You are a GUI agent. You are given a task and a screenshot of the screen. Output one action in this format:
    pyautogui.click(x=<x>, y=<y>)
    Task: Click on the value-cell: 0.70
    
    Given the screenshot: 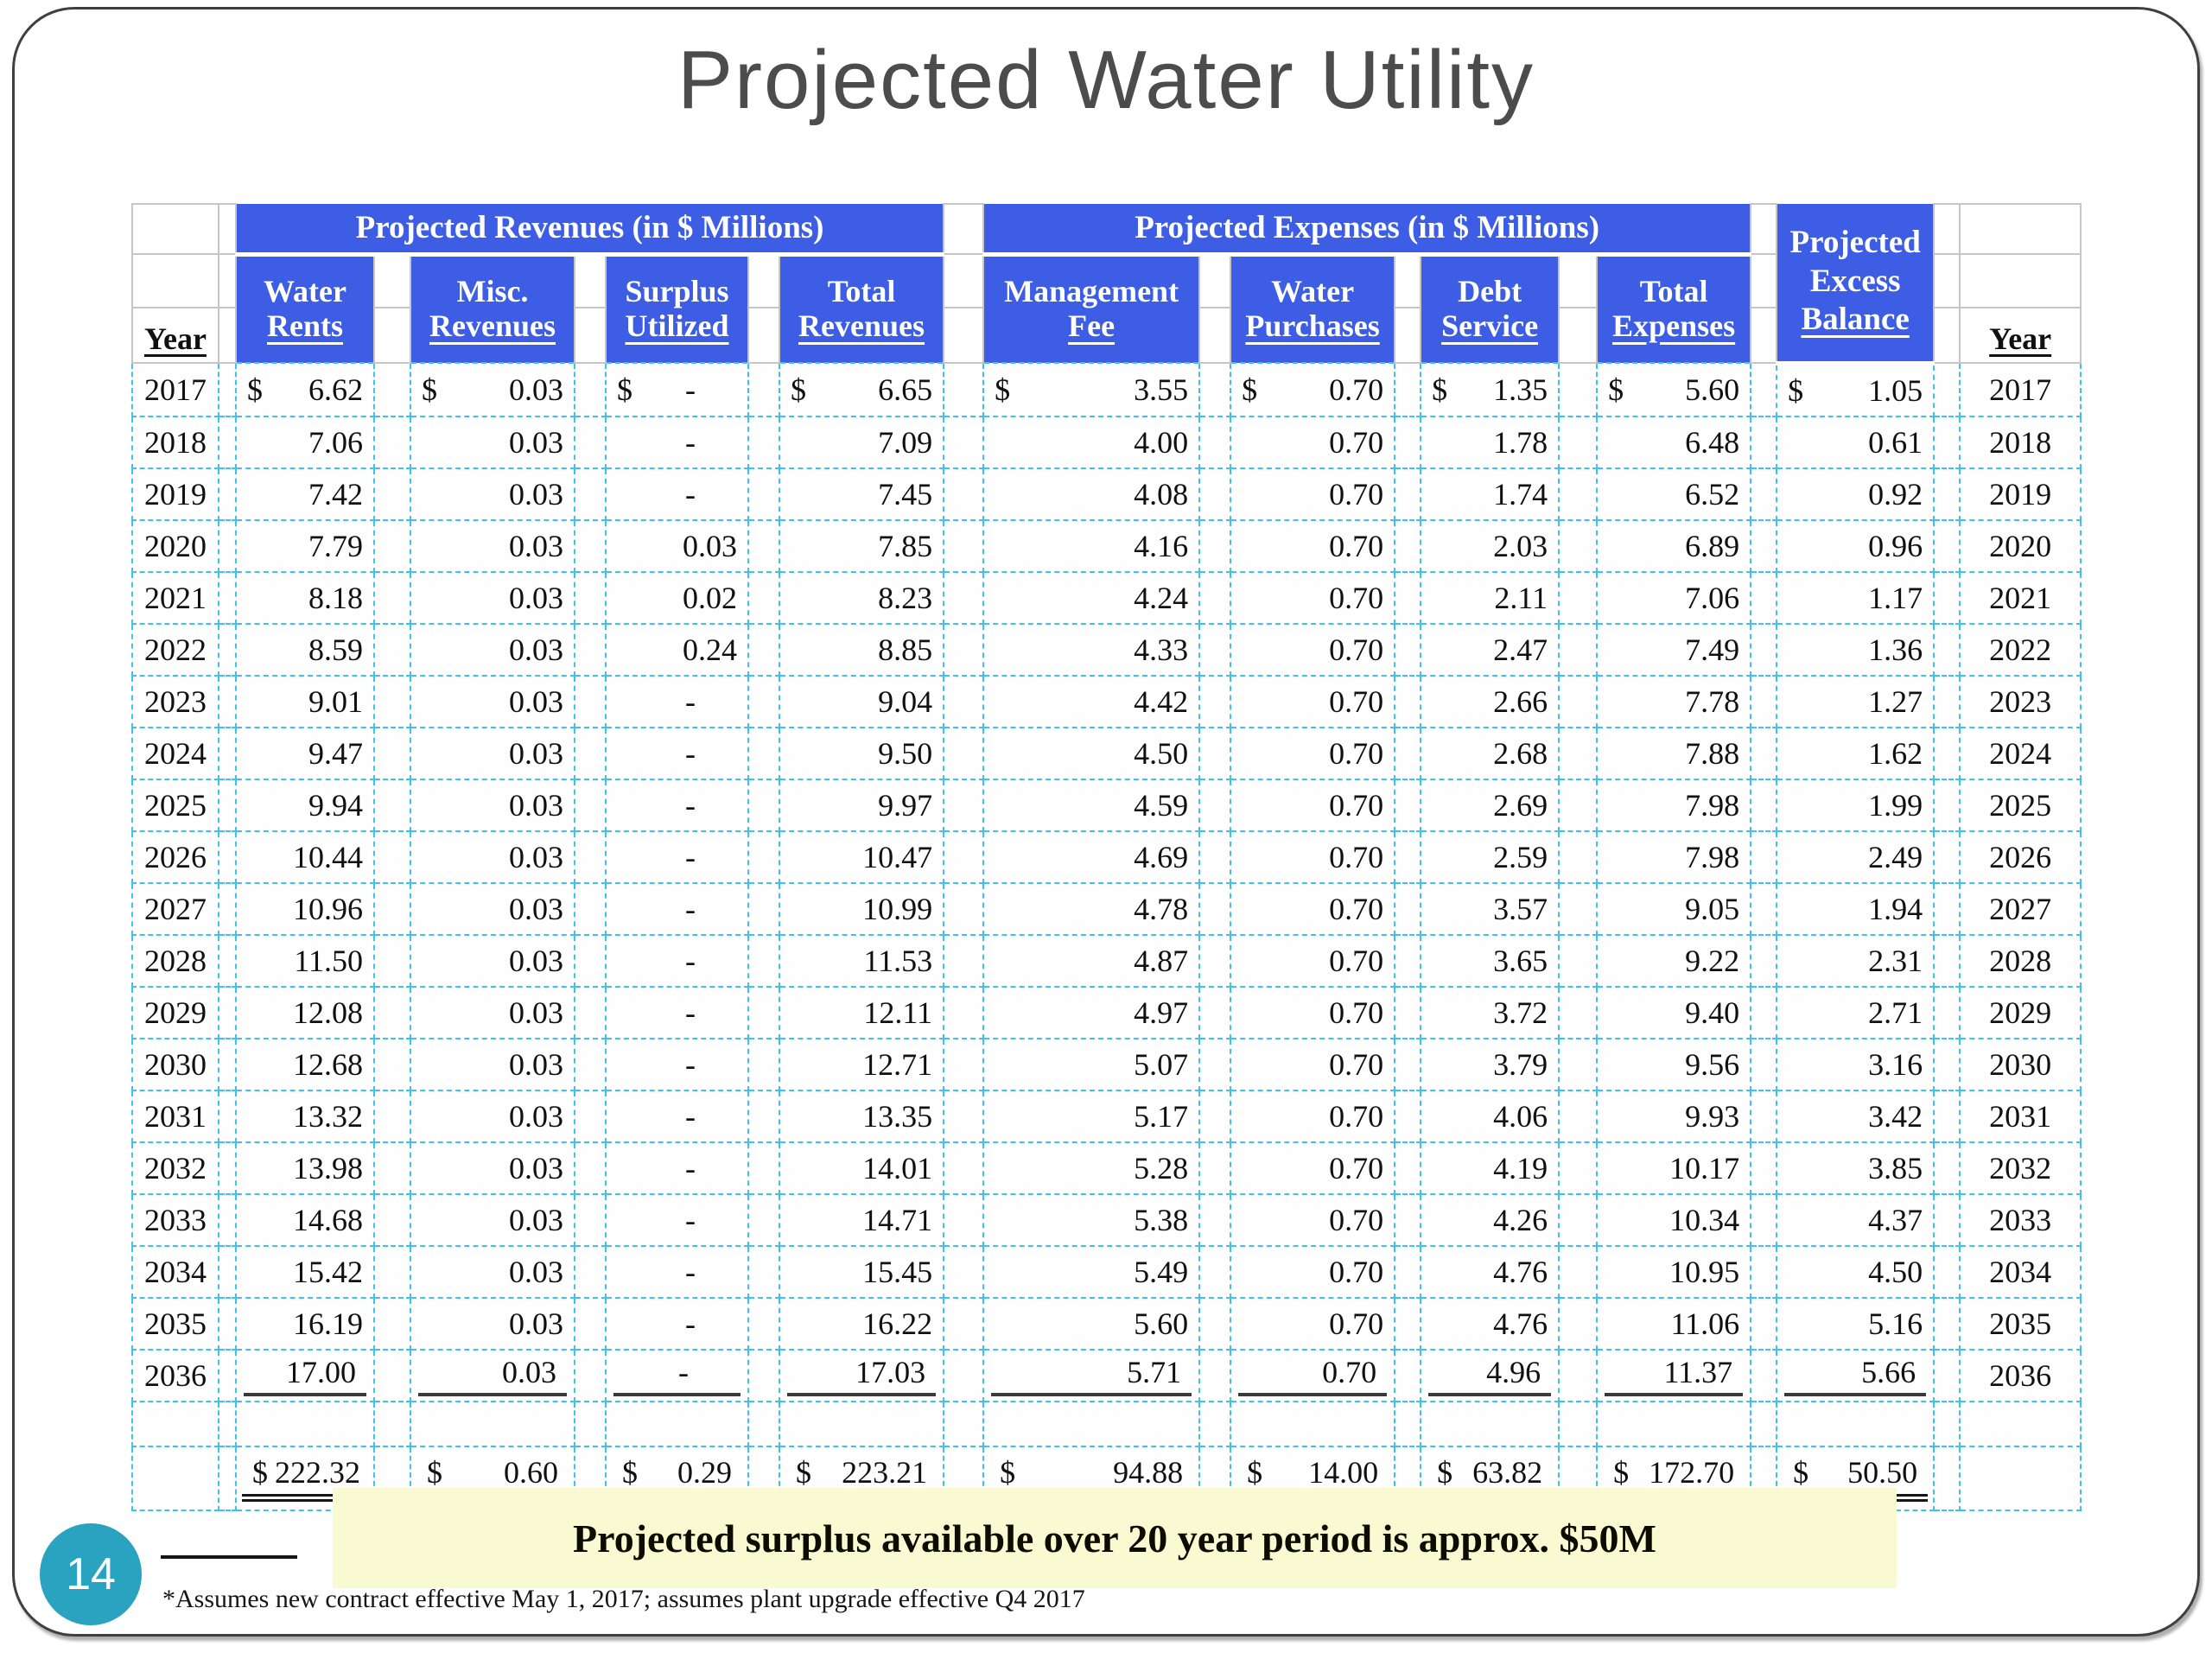 What is the action you would take?
    pyautogui.click(x=1313, y=649)
    